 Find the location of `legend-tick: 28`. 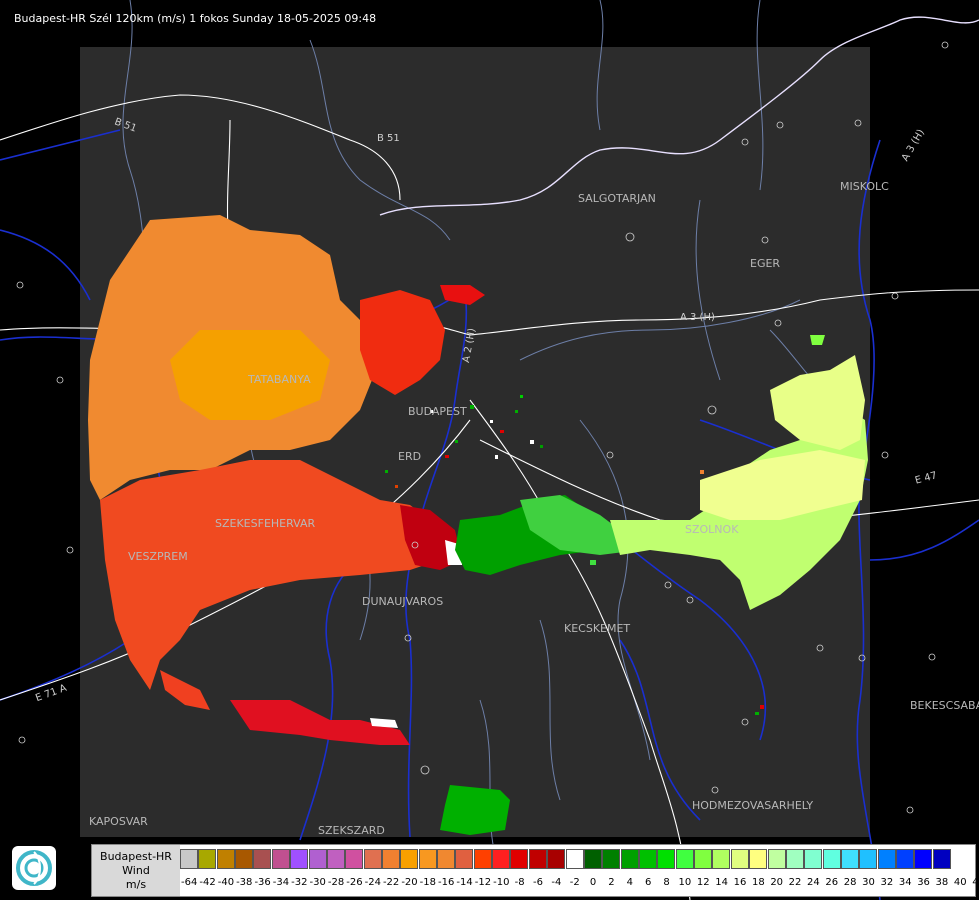

legend-tick: 28 is located at coordinates (850, 882).